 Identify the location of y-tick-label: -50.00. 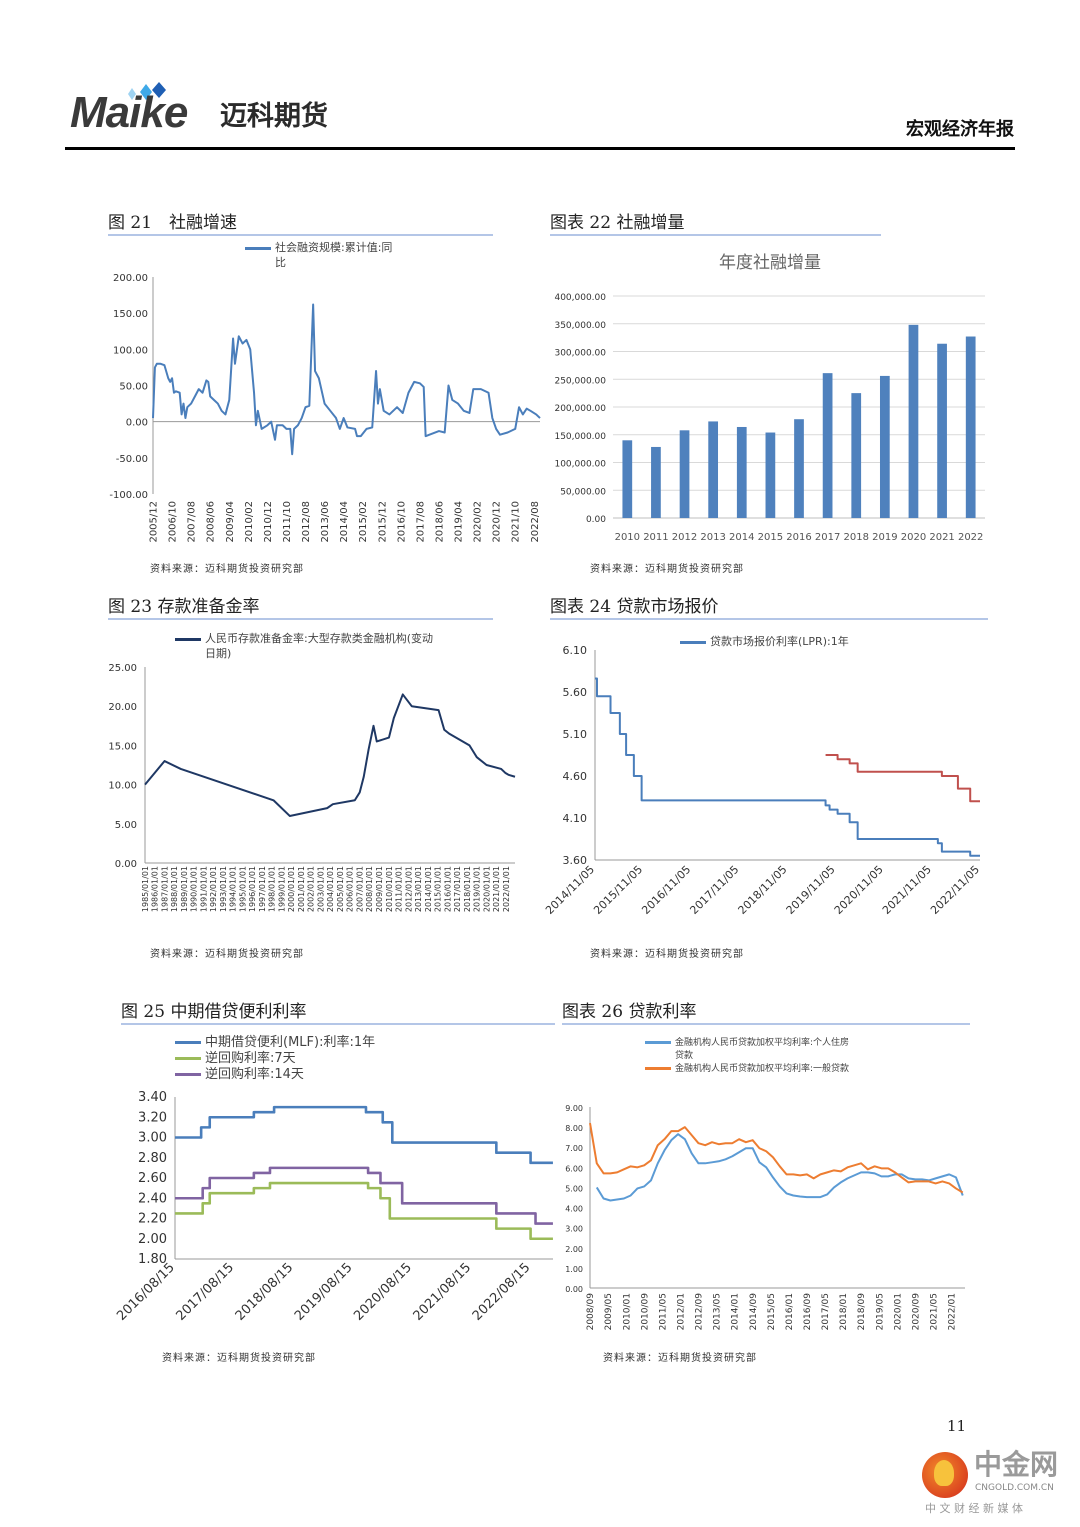
(132, 459).